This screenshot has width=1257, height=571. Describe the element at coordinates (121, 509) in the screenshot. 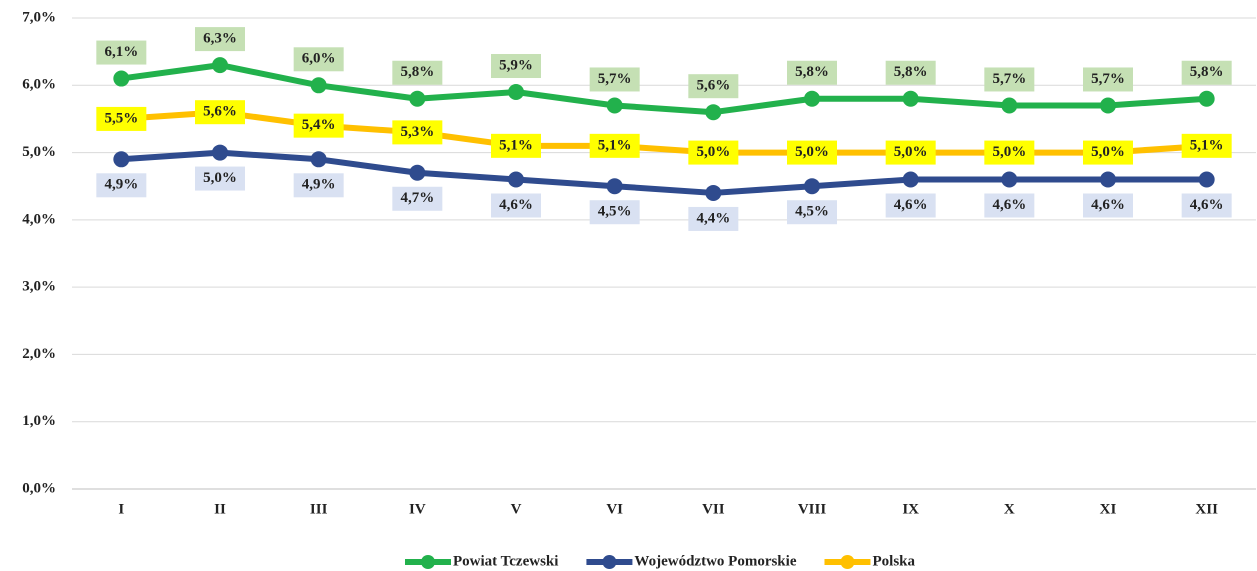

I see `x-tick-label: I` at that location.